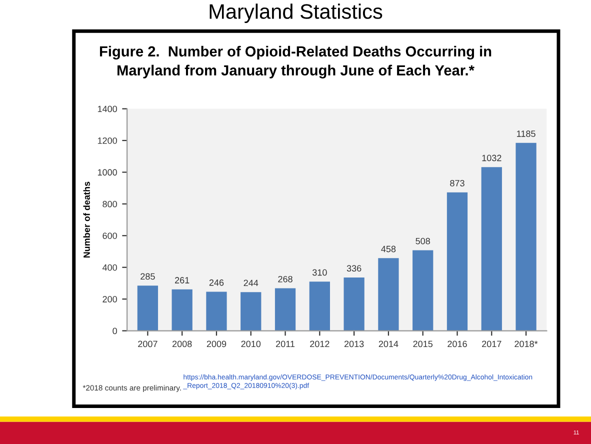 This screenshot has width=591, height=444. What do you see at coordinates (320, 344) in the screenshot?
I see `x-tick-label: 2012` at bounding box center [320, 344].